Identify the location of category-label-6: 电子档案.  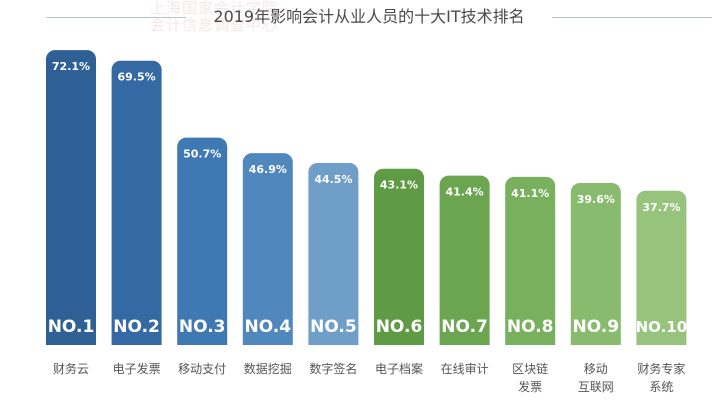
(398, 369).